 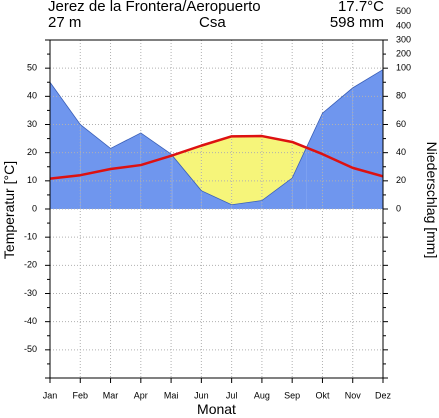 What do you see at coordinates (401, 180) in the screenshot?
I see `precipitation-tick-label: 20` at bounding box center [401, 180].